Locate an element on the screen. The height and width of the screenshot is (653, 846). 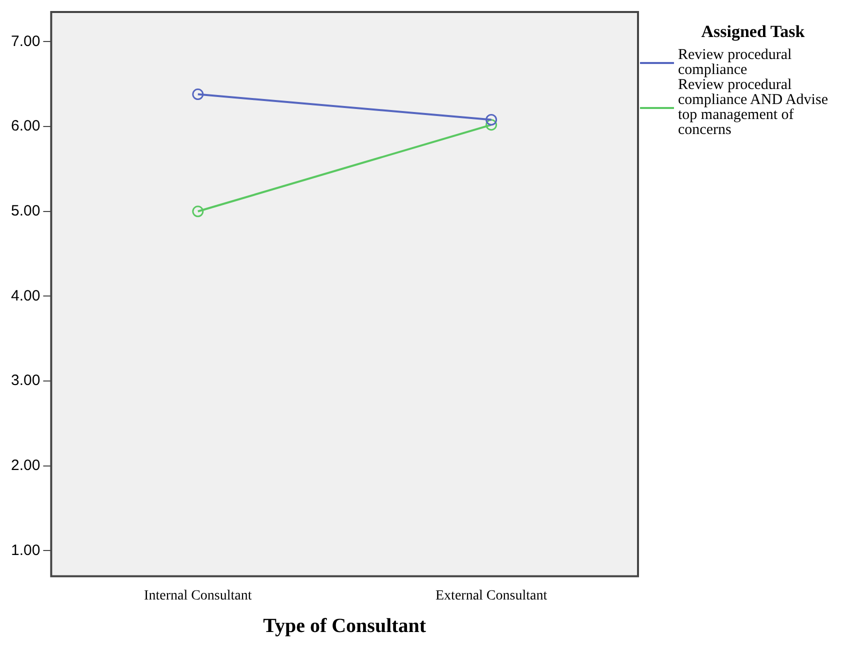
legend-title: Assigned Task is located at coordinates (753, 32).